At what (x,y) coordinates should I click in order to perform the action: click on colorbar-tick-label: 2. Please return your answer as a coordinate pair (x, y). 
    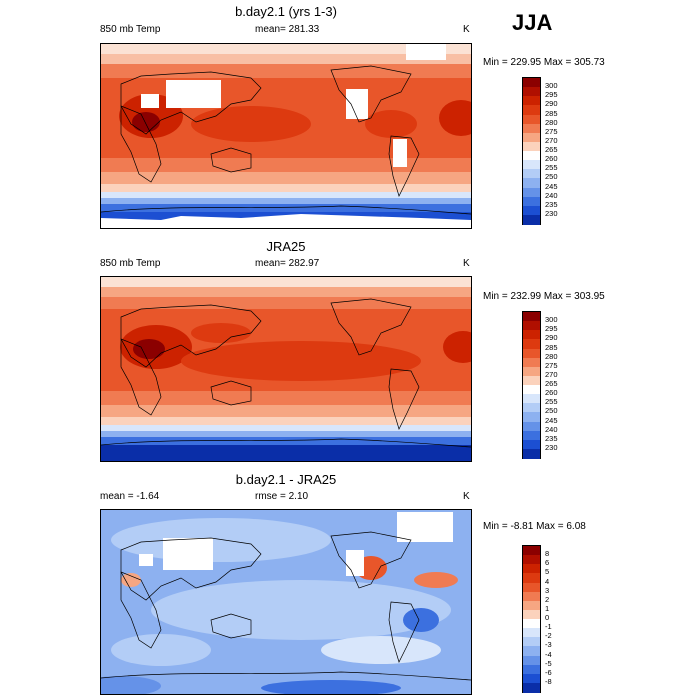
    Looking at the image, I should click on (547, 599).